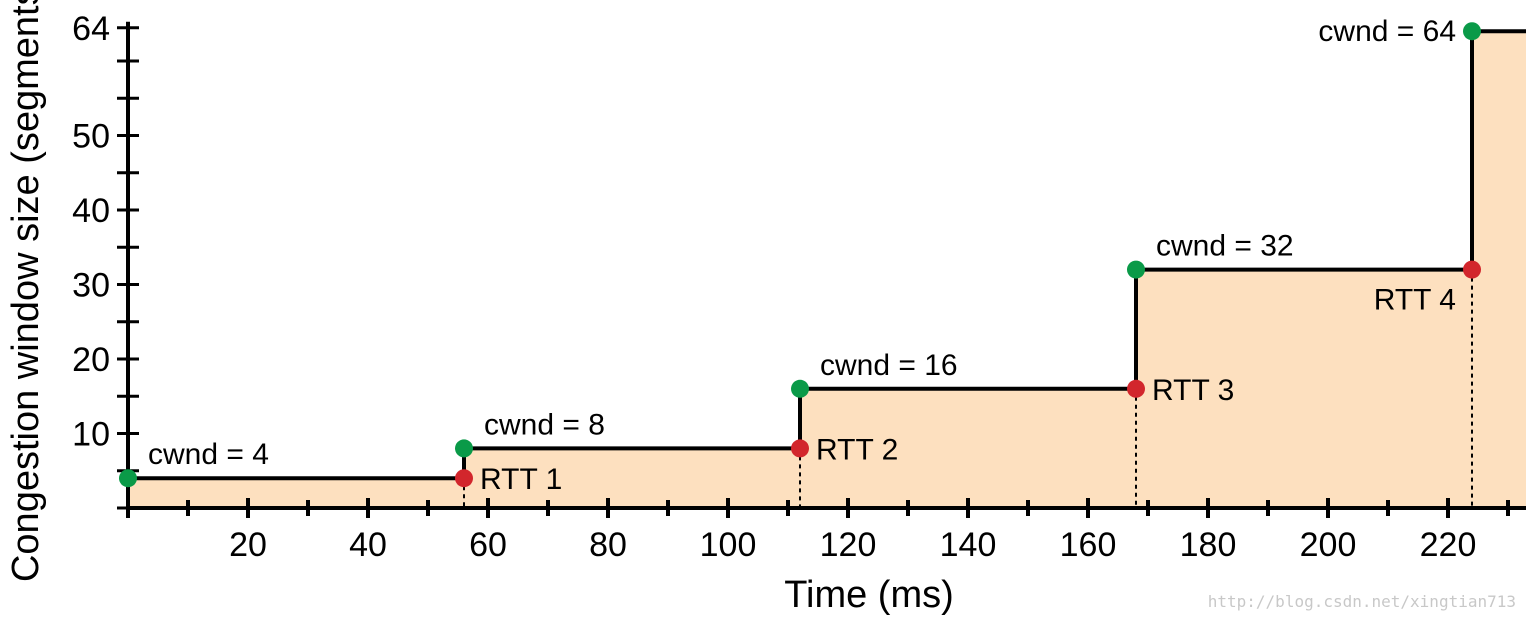  What do you see at coordinates (208, 454) in the screenshot?
I see `cwnd-label-1: cwnd = 4` at bounding box center [208, 454].